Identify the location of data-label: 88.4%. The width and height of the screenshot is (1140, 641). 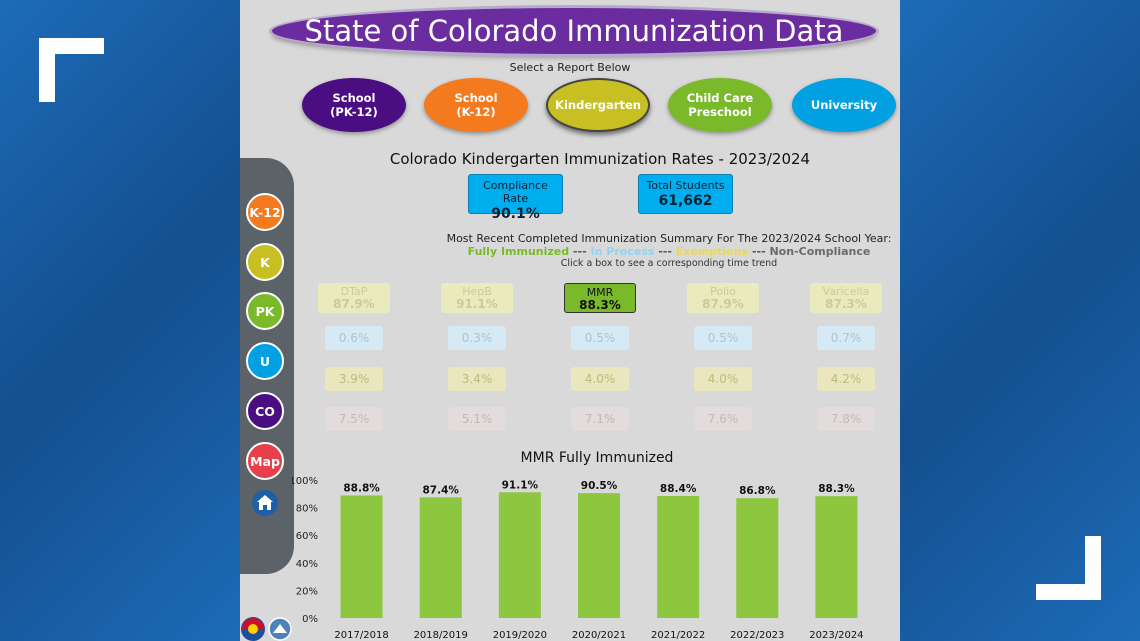
(678, 489).